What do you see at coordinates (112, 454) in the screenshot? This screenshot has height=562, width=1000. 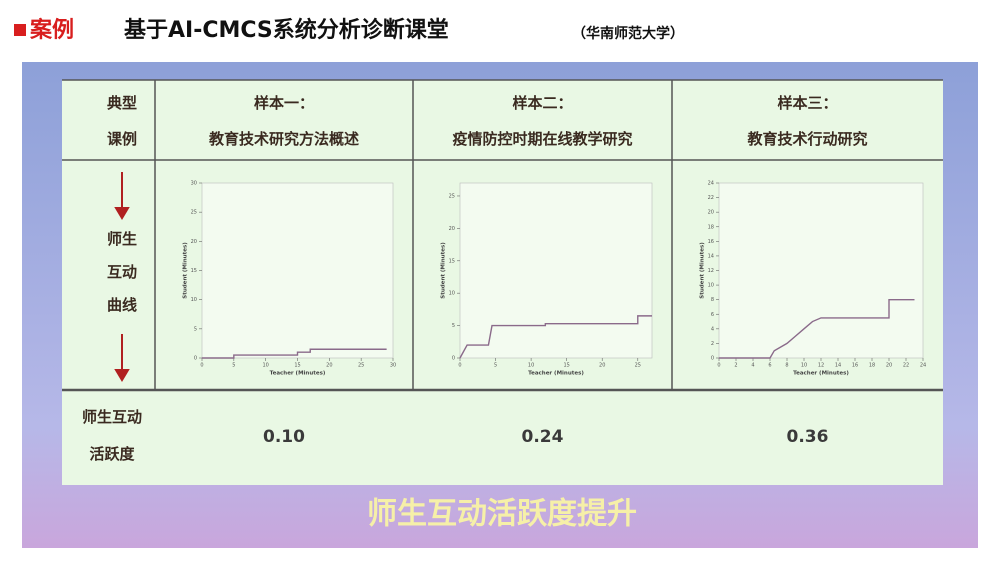 I see `row-label: 活跃度` at bounding box center [112, 454].